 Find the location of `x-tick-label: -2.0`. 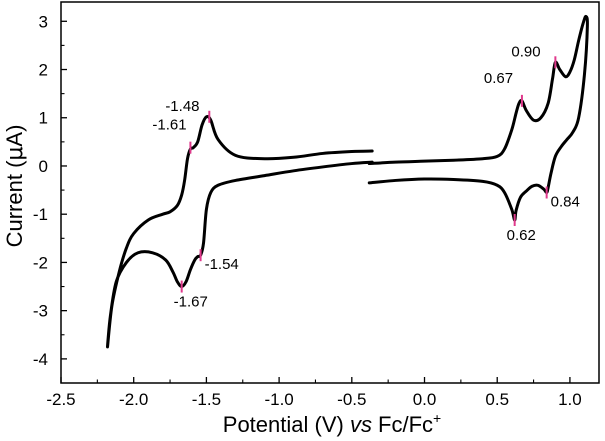

x-tick-label: -2.0 is located at coordinates (133, 399).